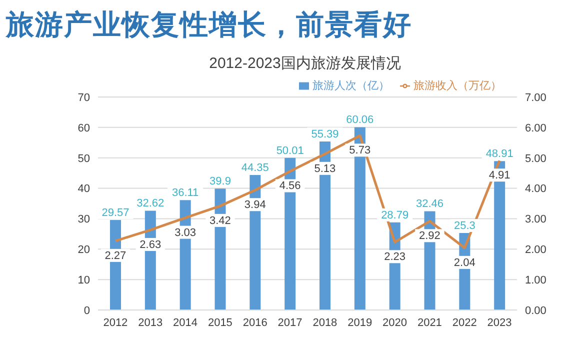  I want to click on data-label: 2.04, so click(465, 262).